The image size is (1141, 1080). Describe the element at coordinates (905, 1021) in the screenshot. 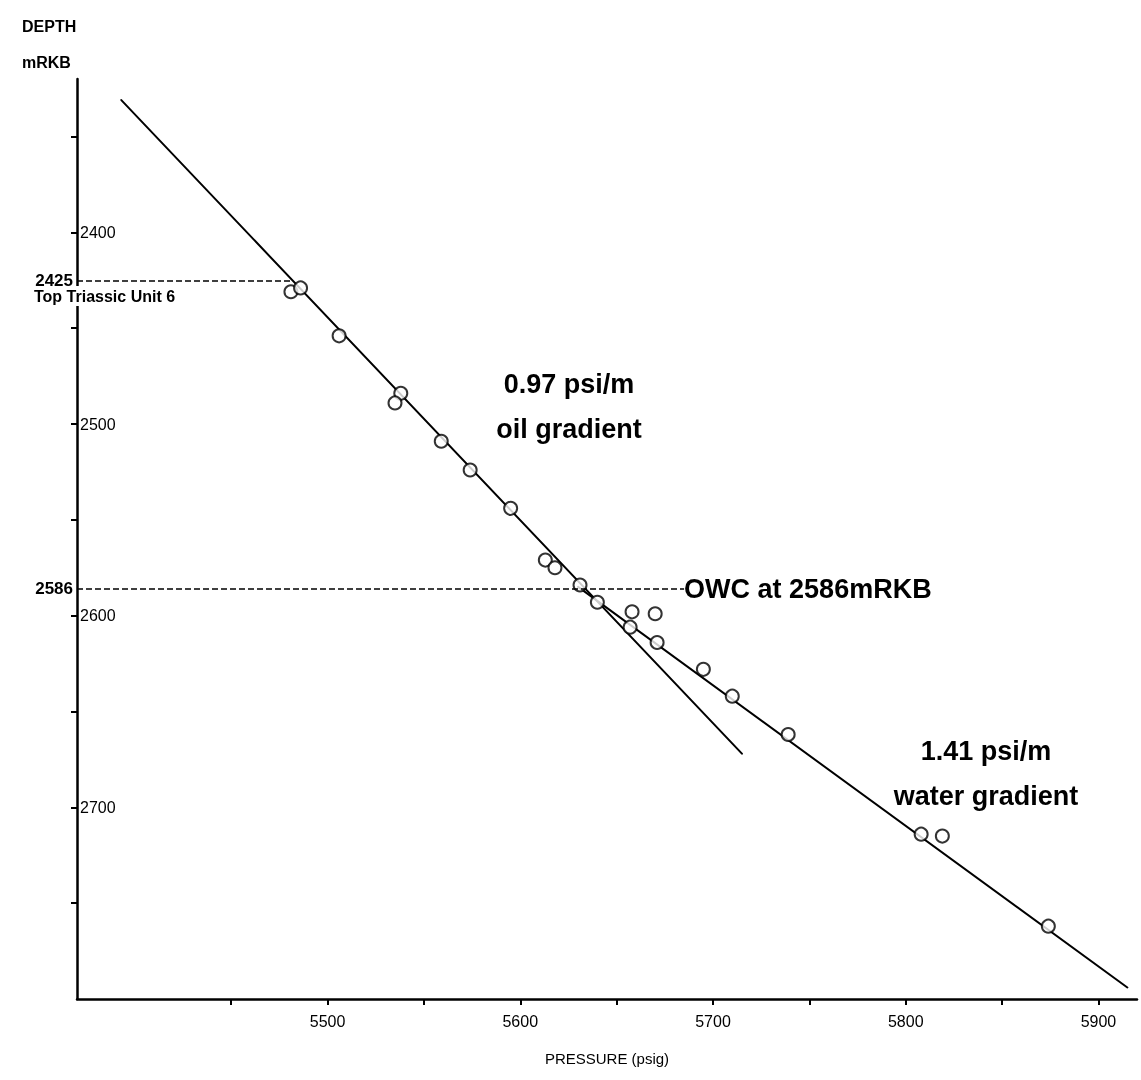

I see `x-tick-label: 5800` at that location.